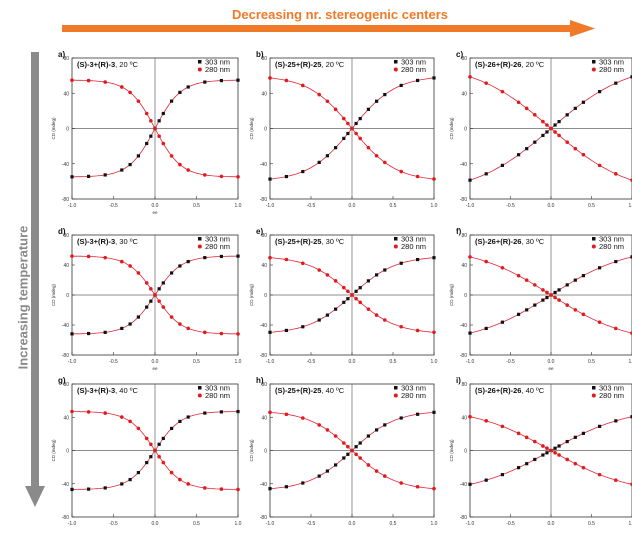 This screenshot has width=632, height=533. What do you see at coordinates (582, 28) in the screenshot?
I see `orange-arrow-head` at bounding box center [582, 28].